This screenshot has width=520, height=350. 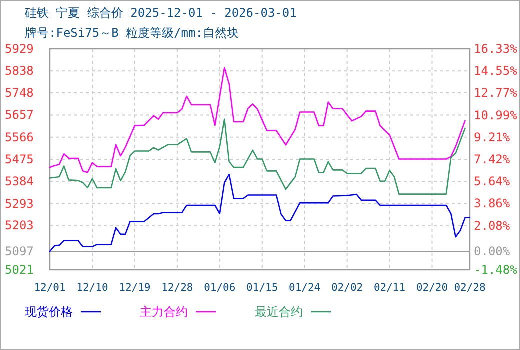 What do you see at coordinates (19, 93) in the screenshot?
I see `y-tick-label: 5748` at bounding box center [19, 93].